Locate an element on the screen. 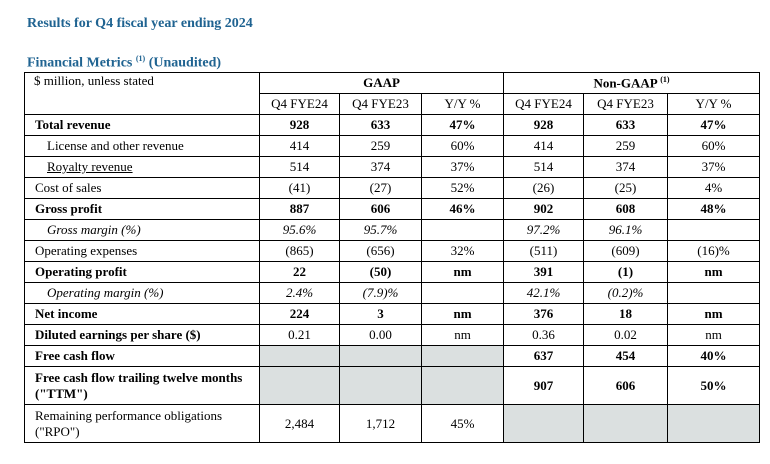 Image resolution: width=770 pixels, height=464 pixels. row-net-income: Net income 224 3 nm 376 18 nm is located at coordinates (392, 314).